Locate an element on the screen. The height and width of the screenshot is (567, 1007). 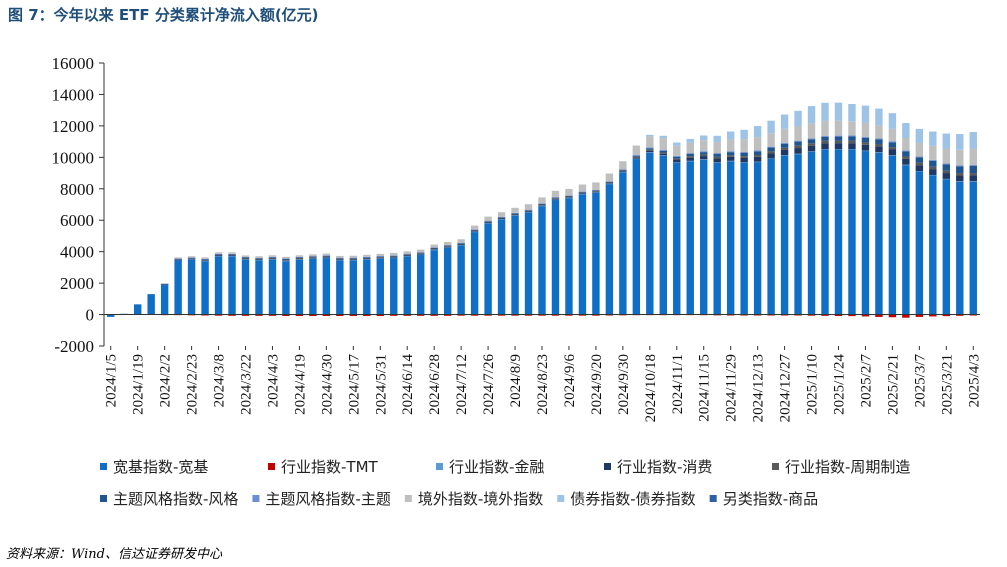
legend-swatch is located at coordinates (775, 466).